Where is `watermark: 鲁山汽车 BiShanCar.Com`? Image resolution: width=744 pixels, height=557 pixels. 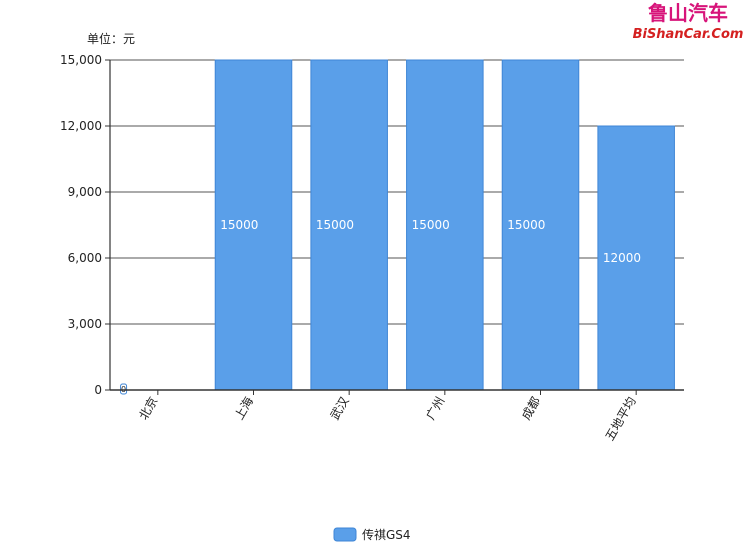
watermark: 鲁山汽车 BiShanCar.Com is located at coordinates (688, 21).